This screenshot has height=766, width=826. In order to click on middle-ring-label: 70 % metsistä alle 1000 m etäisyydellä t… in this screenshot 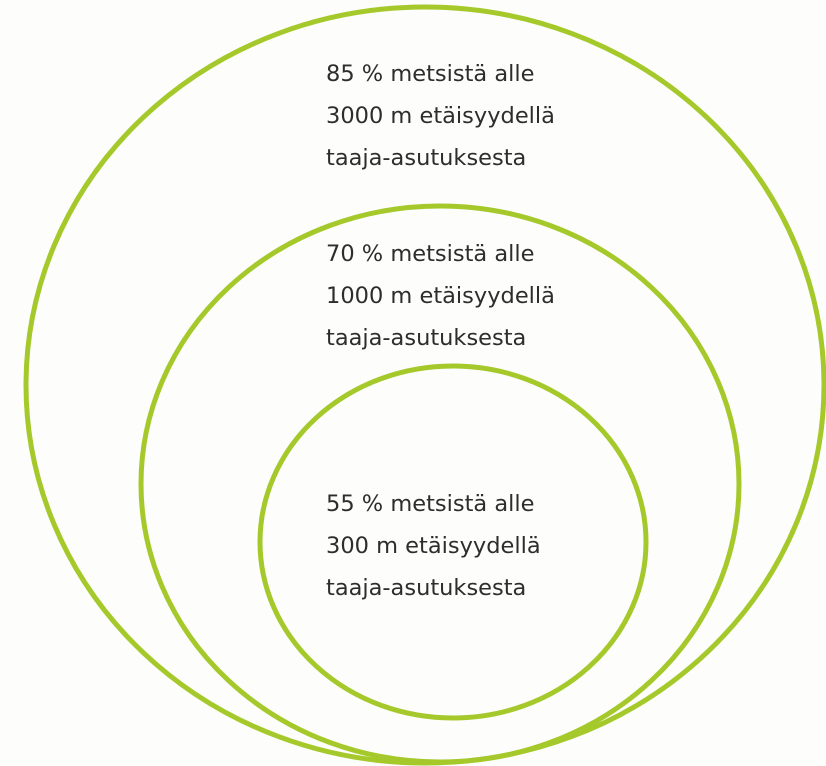, I will do `click(440, 296)`.